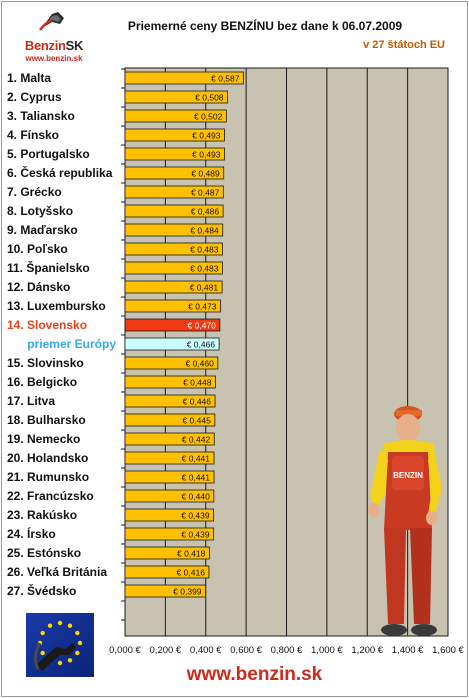  Describe the element at coordinates (42, 230) in the screenshot. I see `category-label: 9. Maďarsko` at that location.